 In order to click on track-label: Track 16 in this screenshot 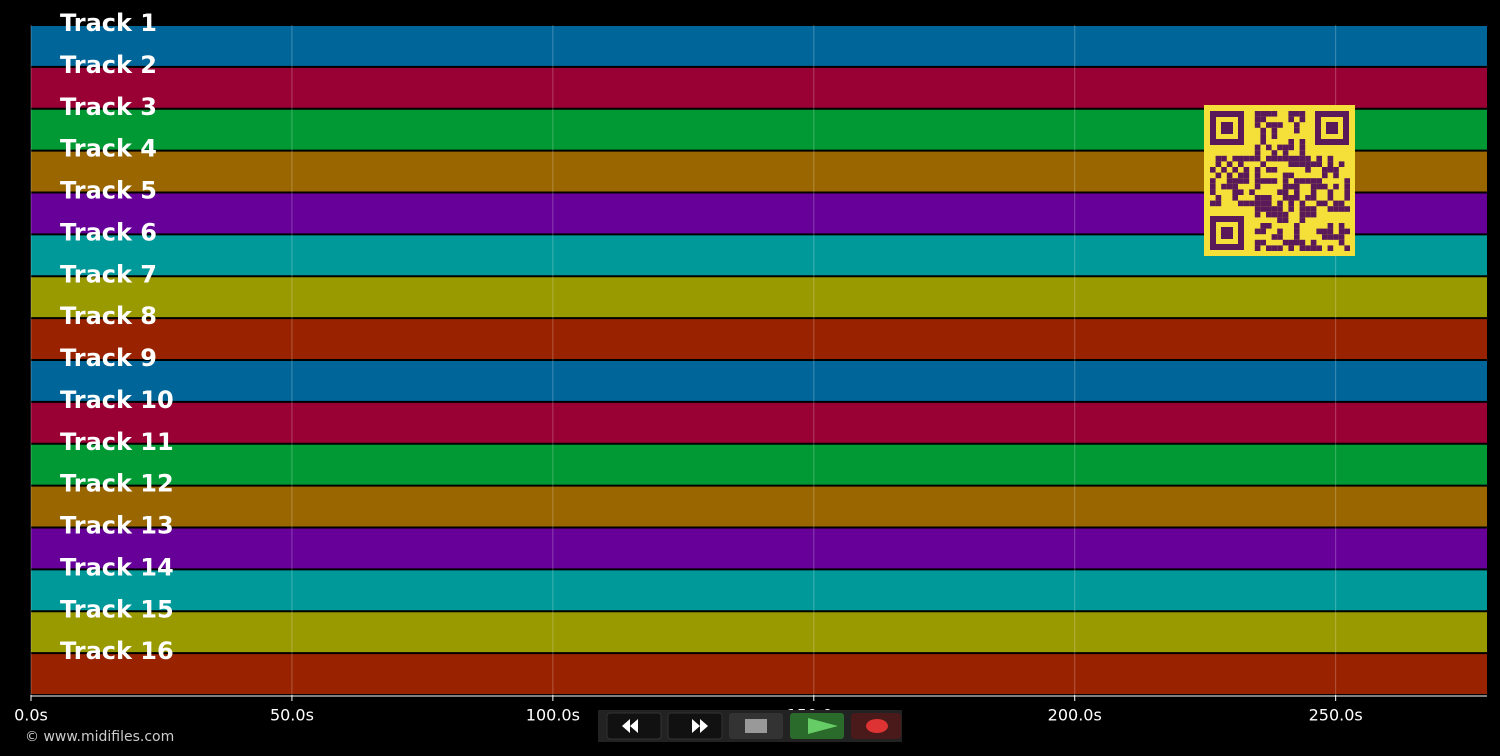, I will do `click(117, 651)`.